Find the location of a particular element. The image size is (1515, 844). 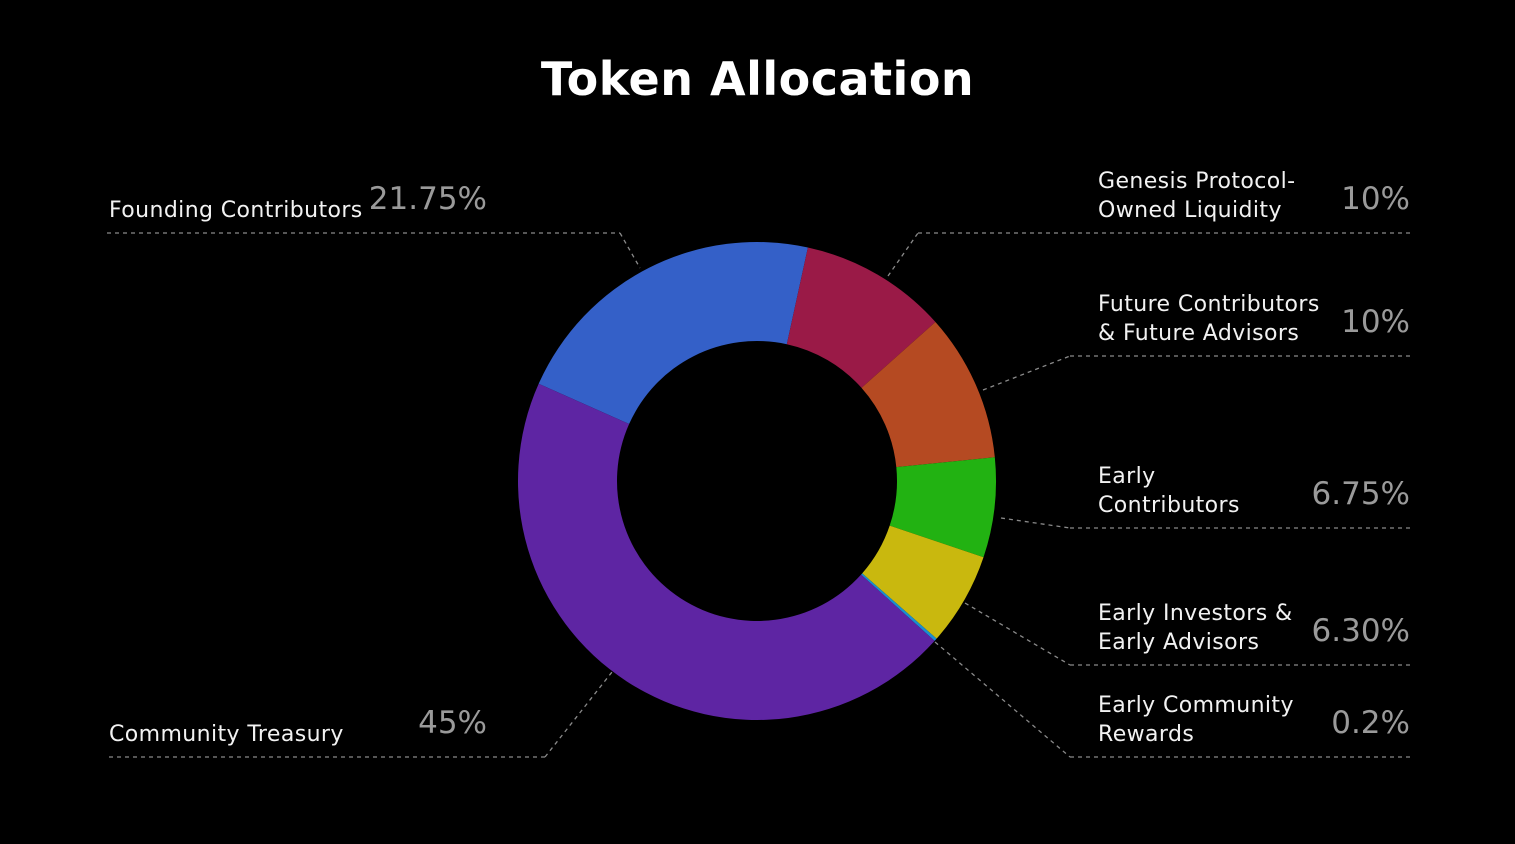

slice-label: Early Contributors is located at coordinates (1169, 491).